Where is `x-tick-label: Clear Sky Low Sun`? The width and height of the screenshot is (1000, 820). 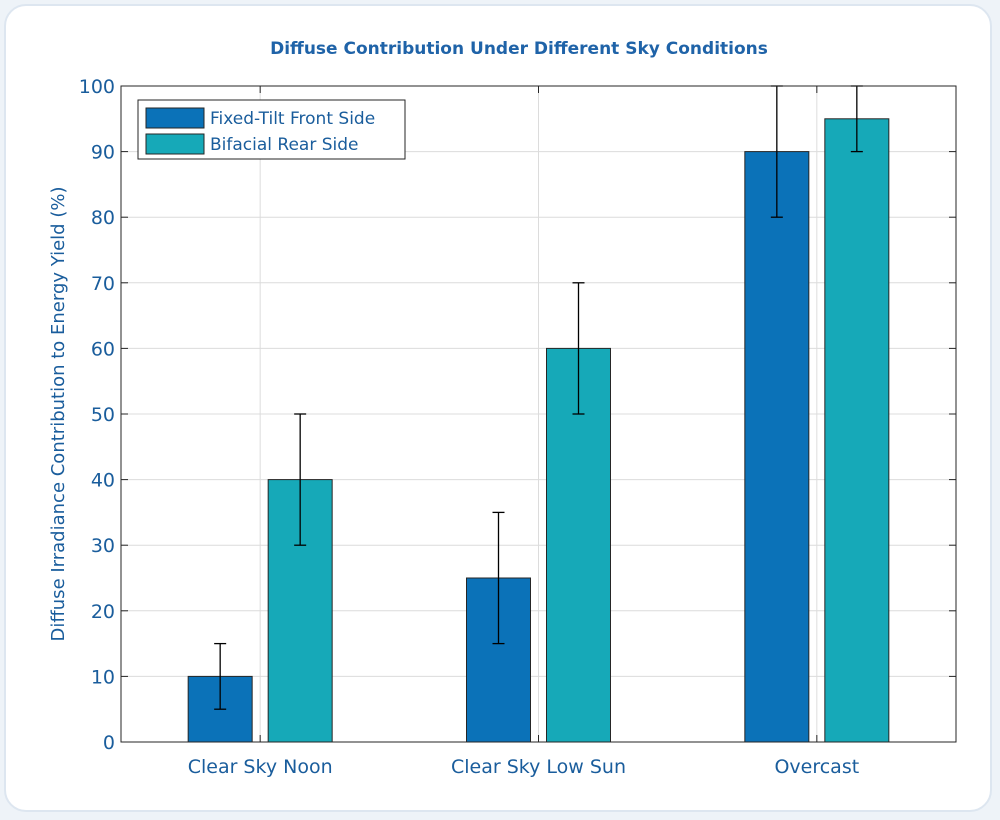 x-tick-label: Clear Sky Low Sun is located at coordinates (538, 767).